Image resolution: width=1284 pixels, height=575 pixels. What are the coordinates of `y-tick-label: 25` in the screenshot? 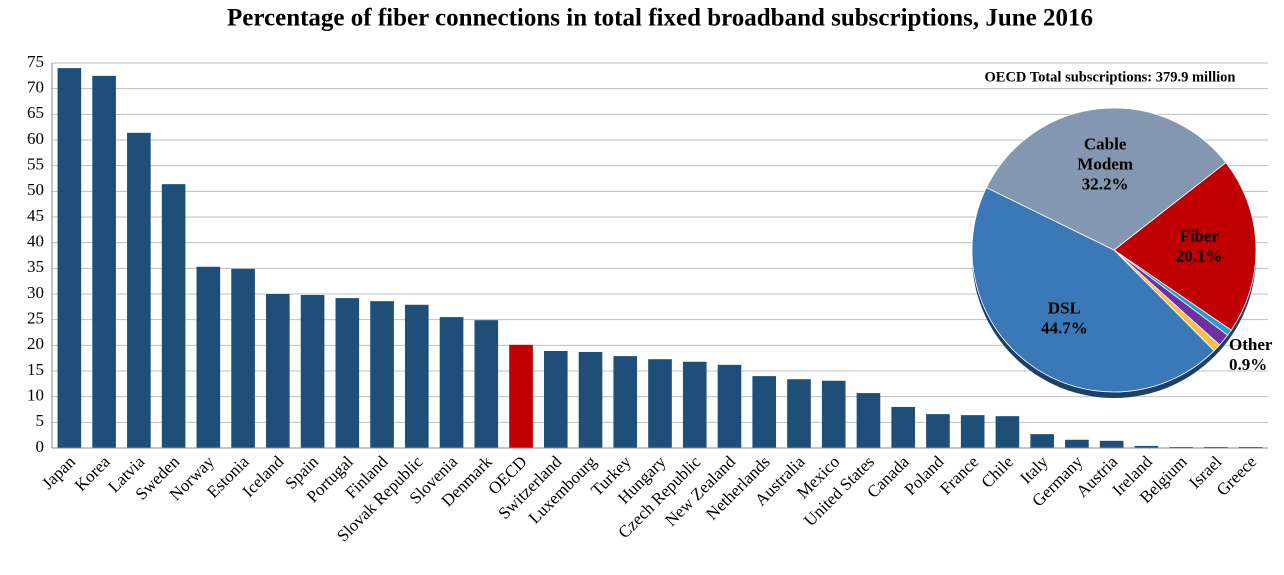 It's located at (35, 318).